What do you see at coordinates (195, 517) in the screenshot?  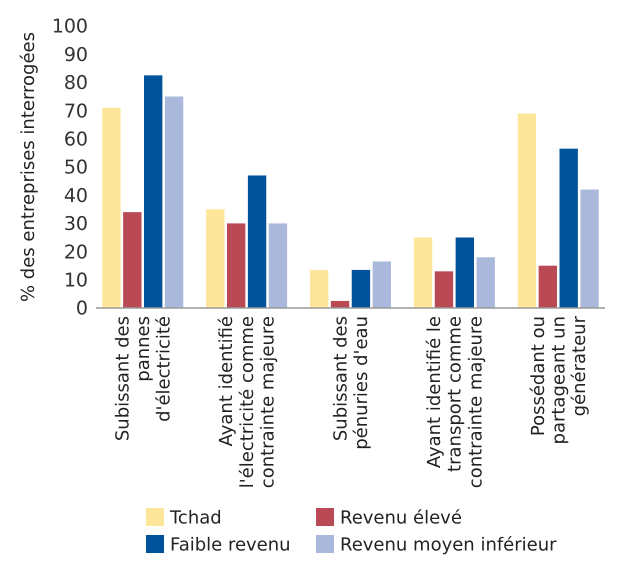 I see `legend-label: Tchad` at bounding box center [195, 517].